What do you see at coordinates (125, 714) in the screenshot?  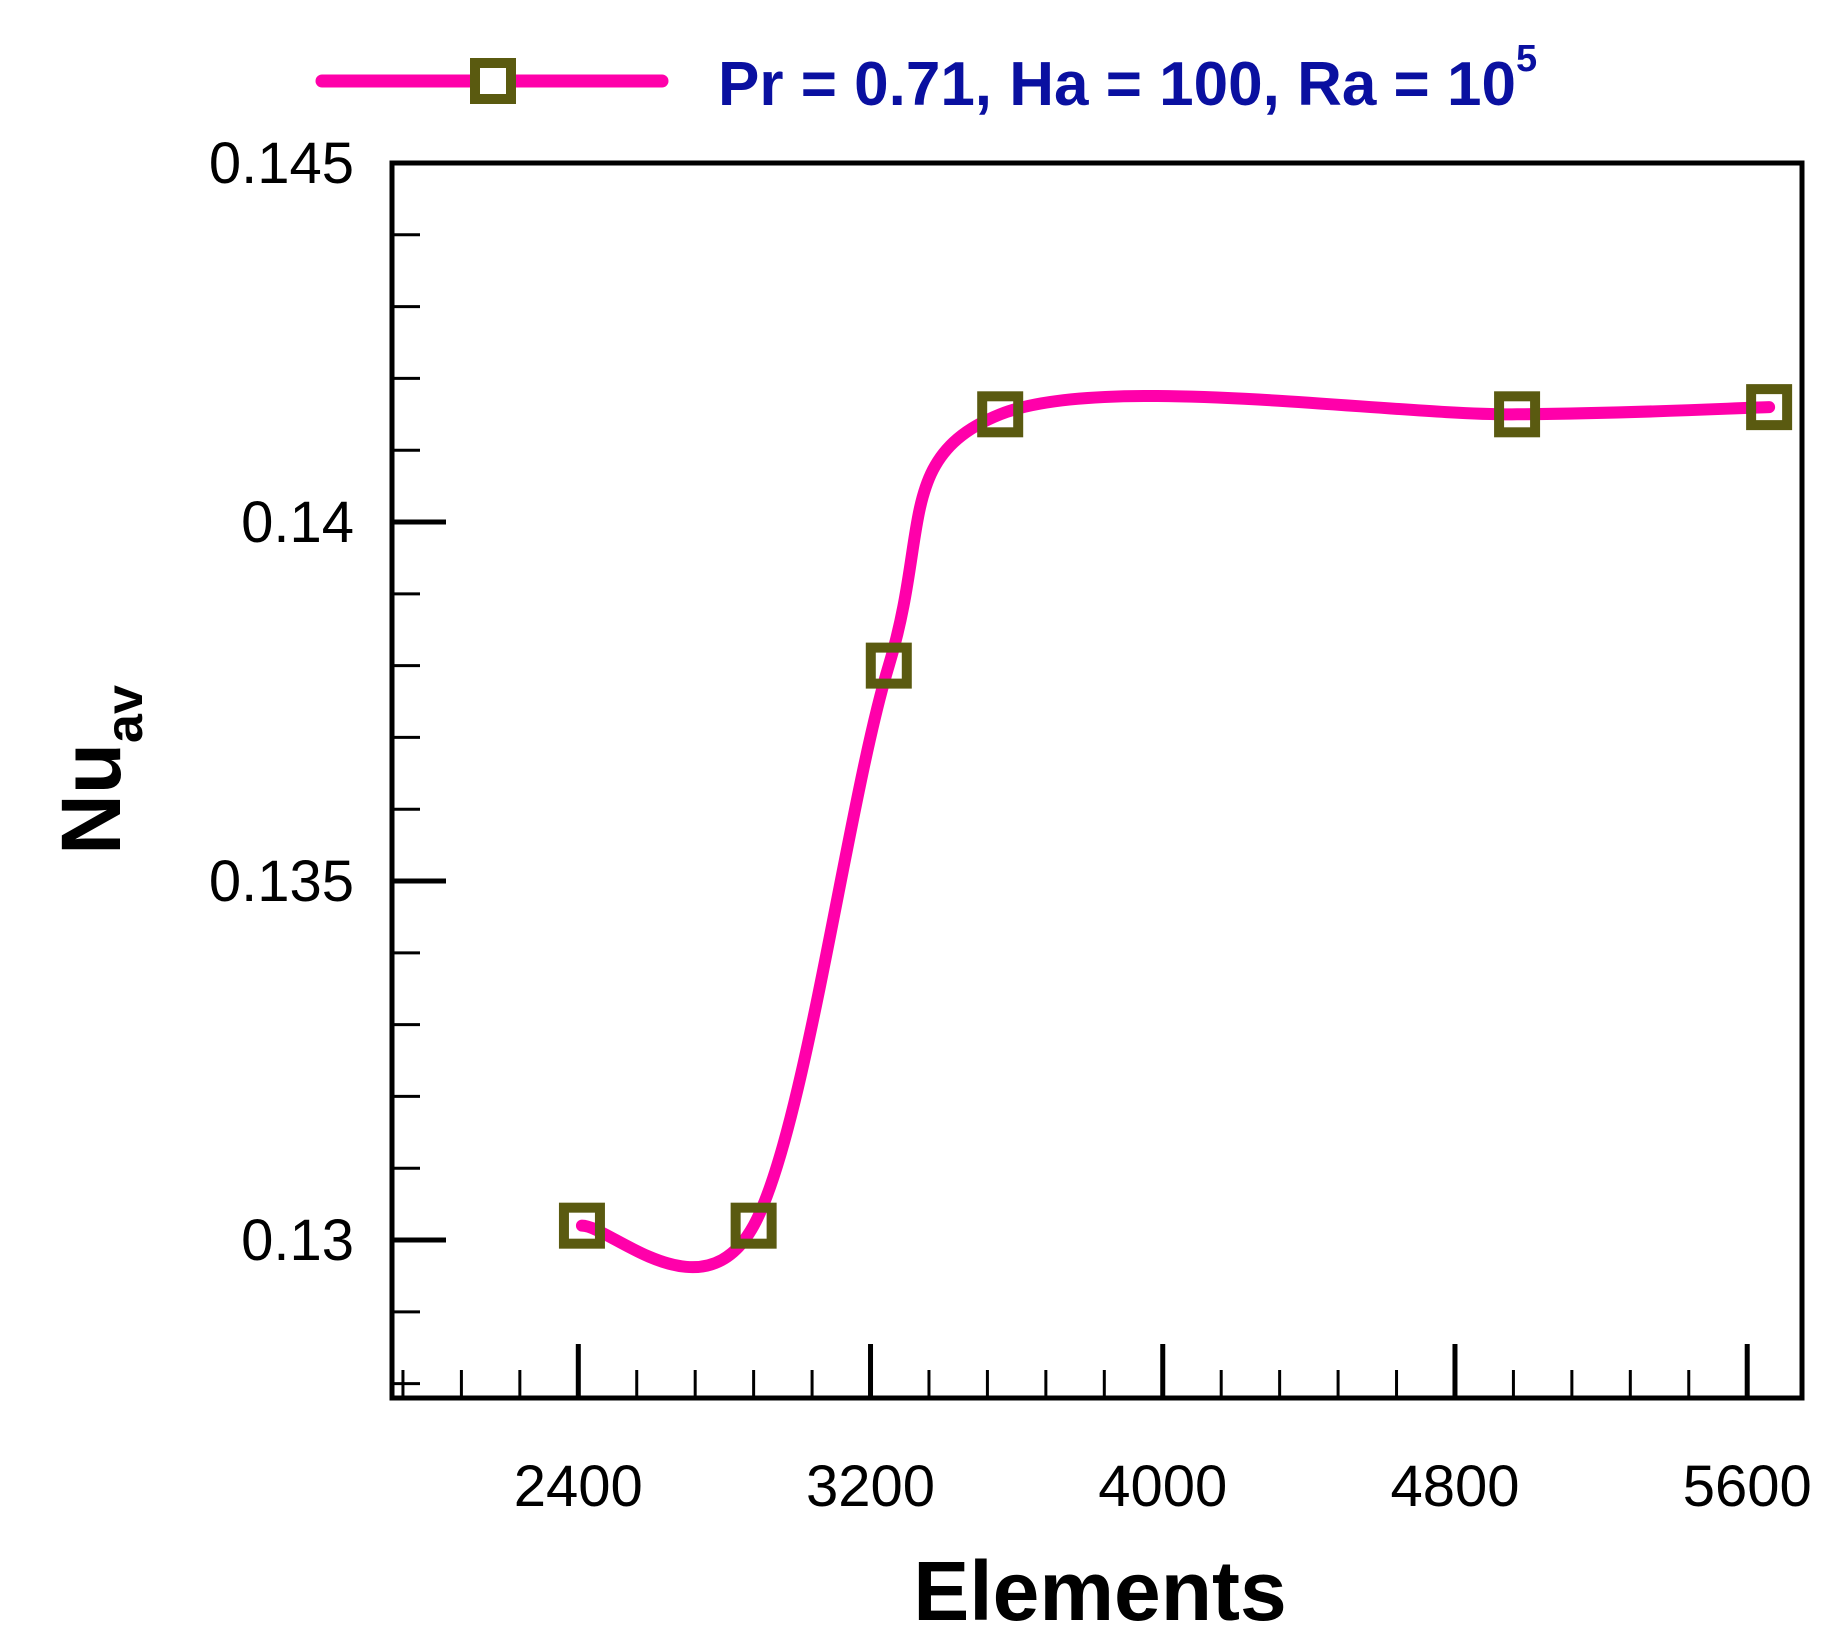 I see `y-axis-title-subscript: av` at bounding box center [125, 714].